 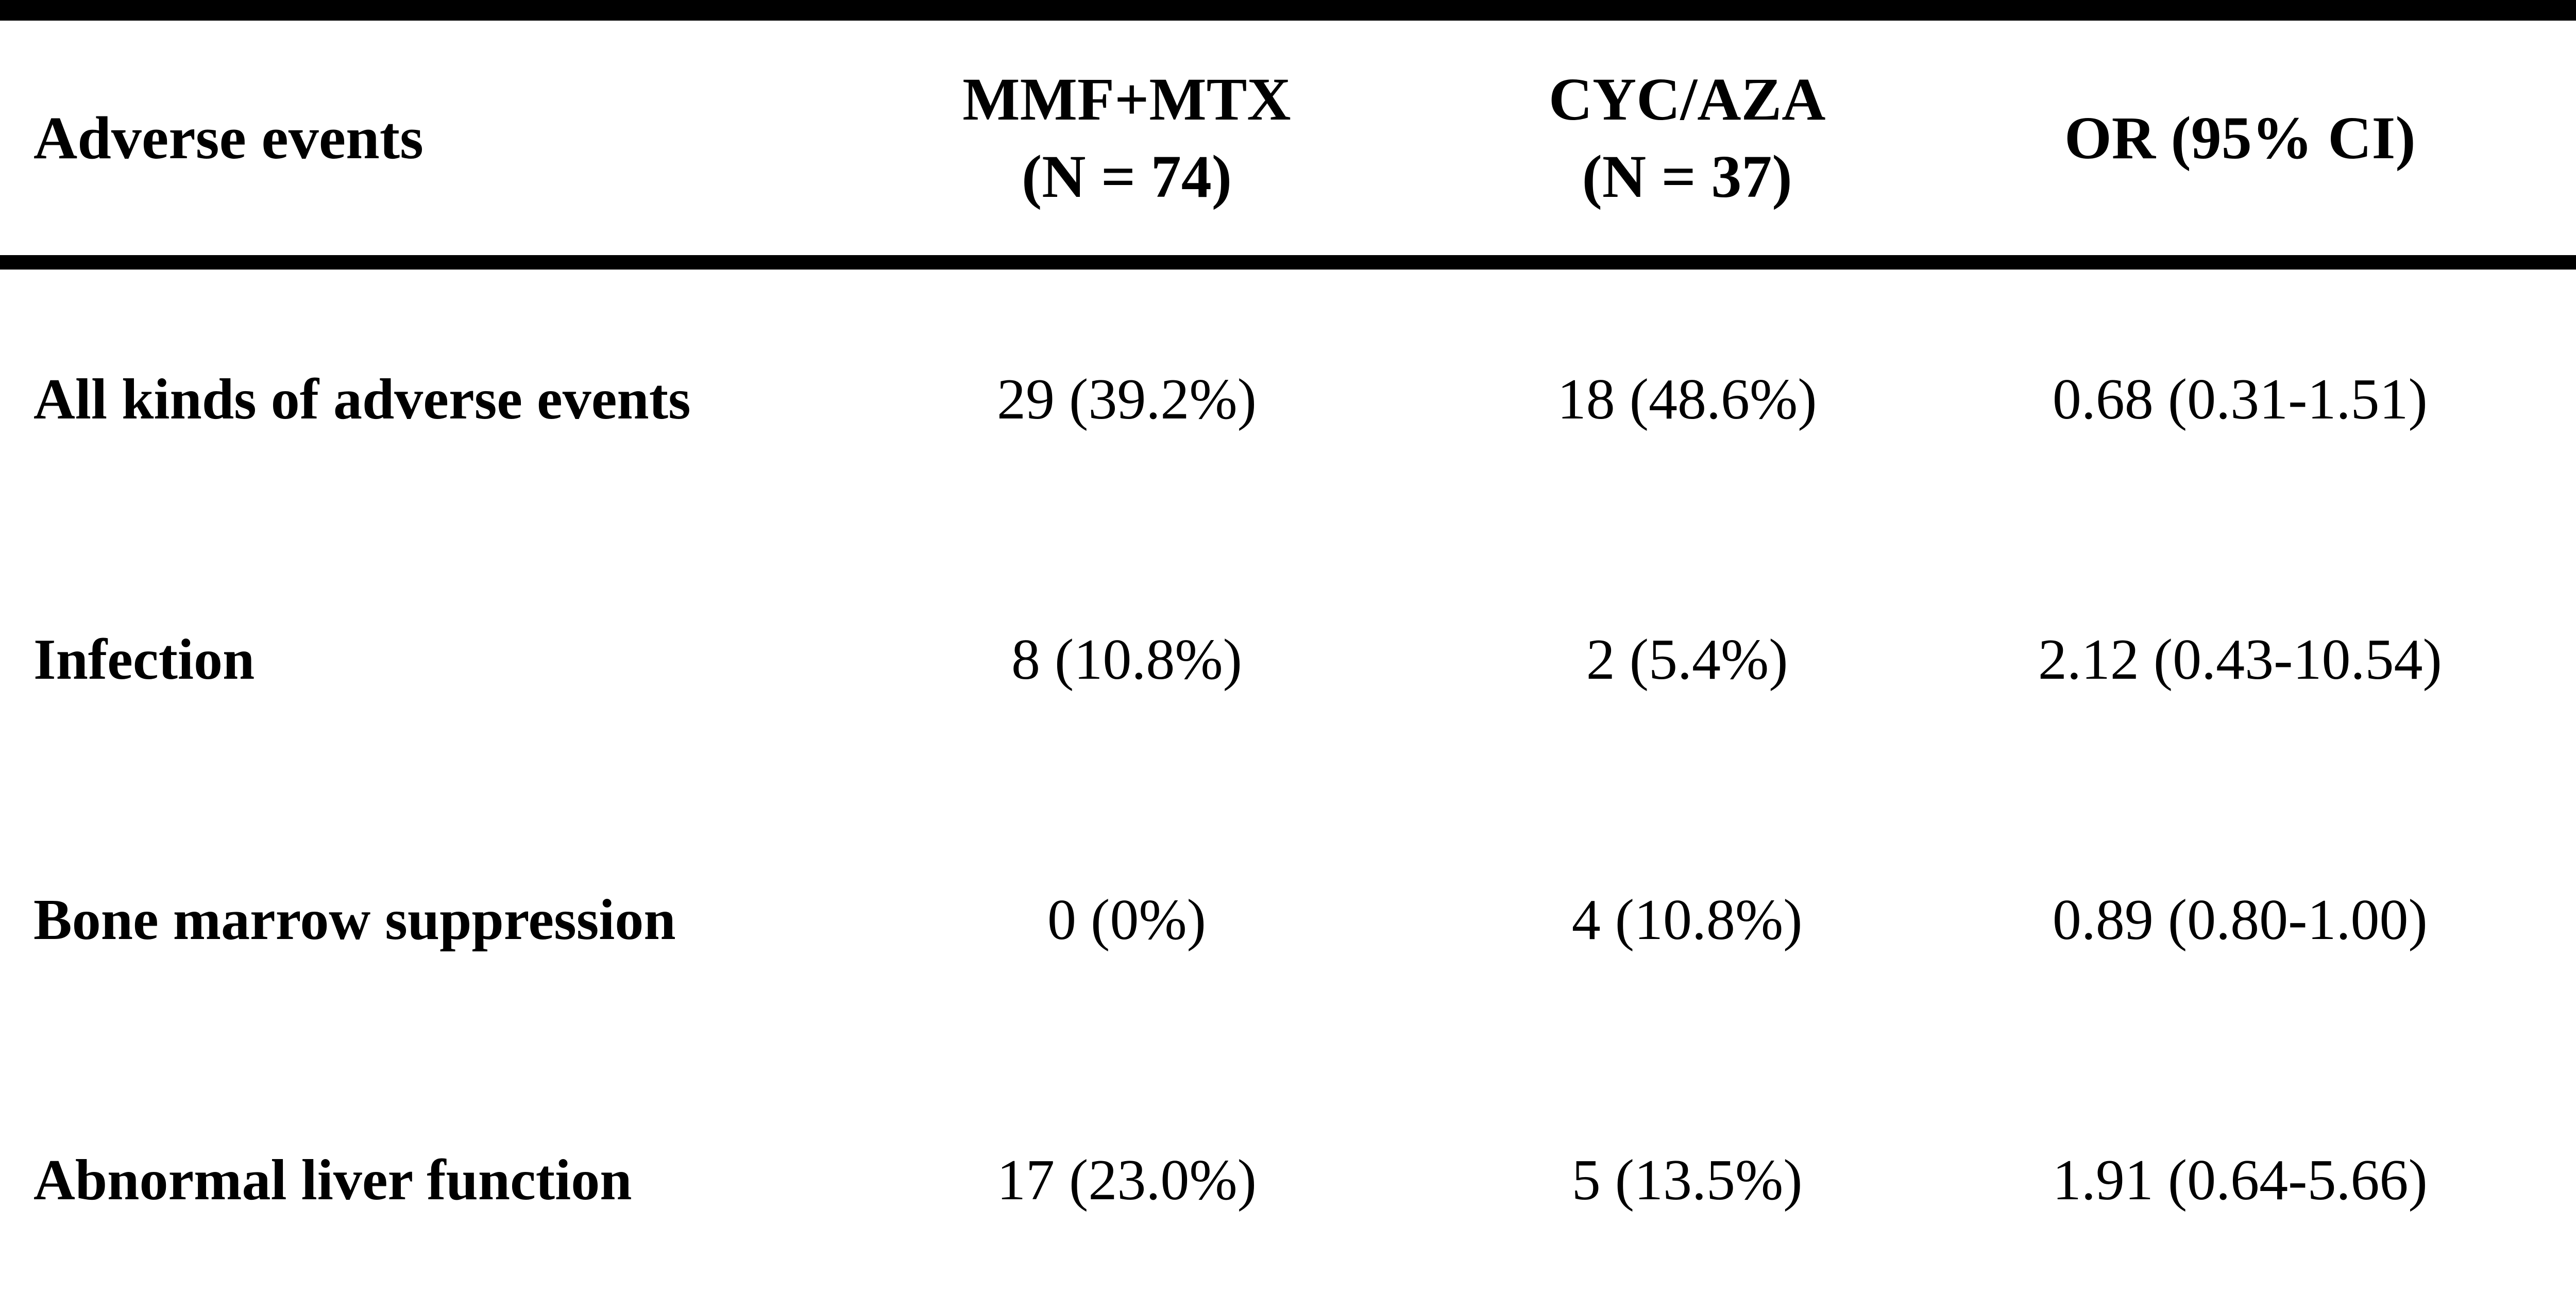 I want to click on cell-cyc-aza: 18 (48.6%), so click(x=1687, y=399).